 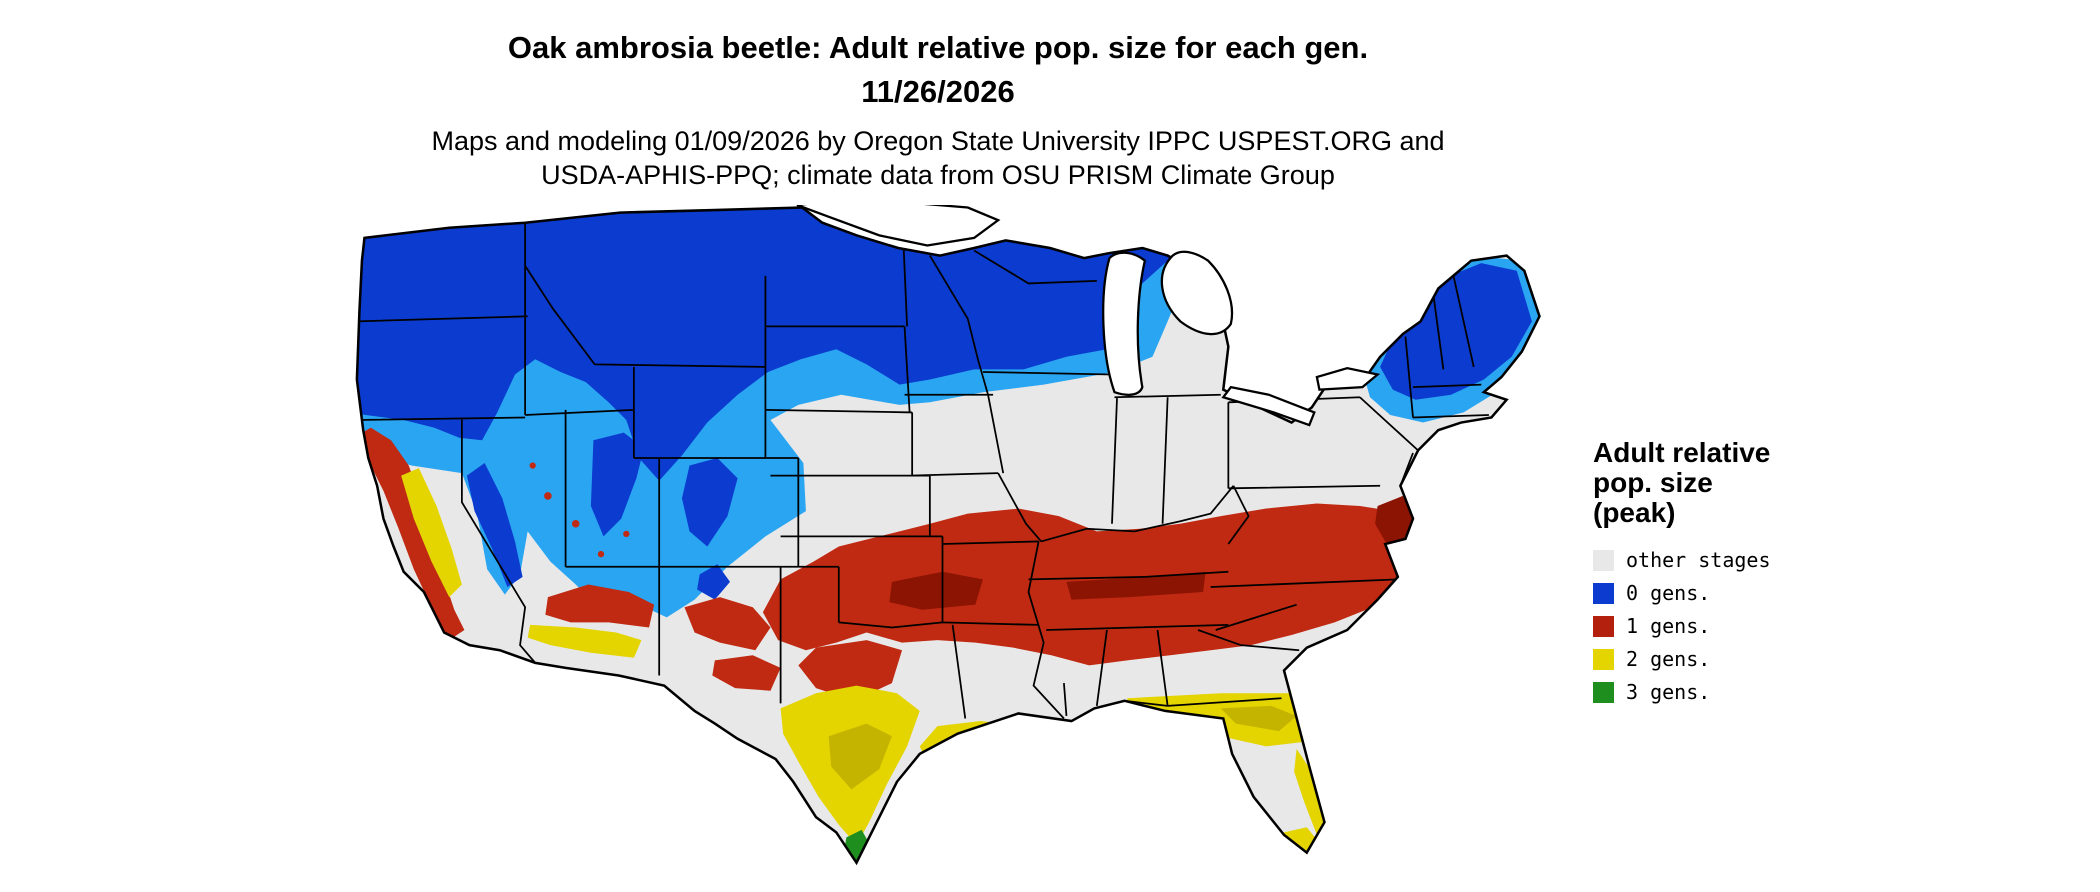 What do you see at coordinates (1743, 692) in the screenshot?
I see `legend-item-3-gens: 3 gens.` at bounding box center [1743, 692].